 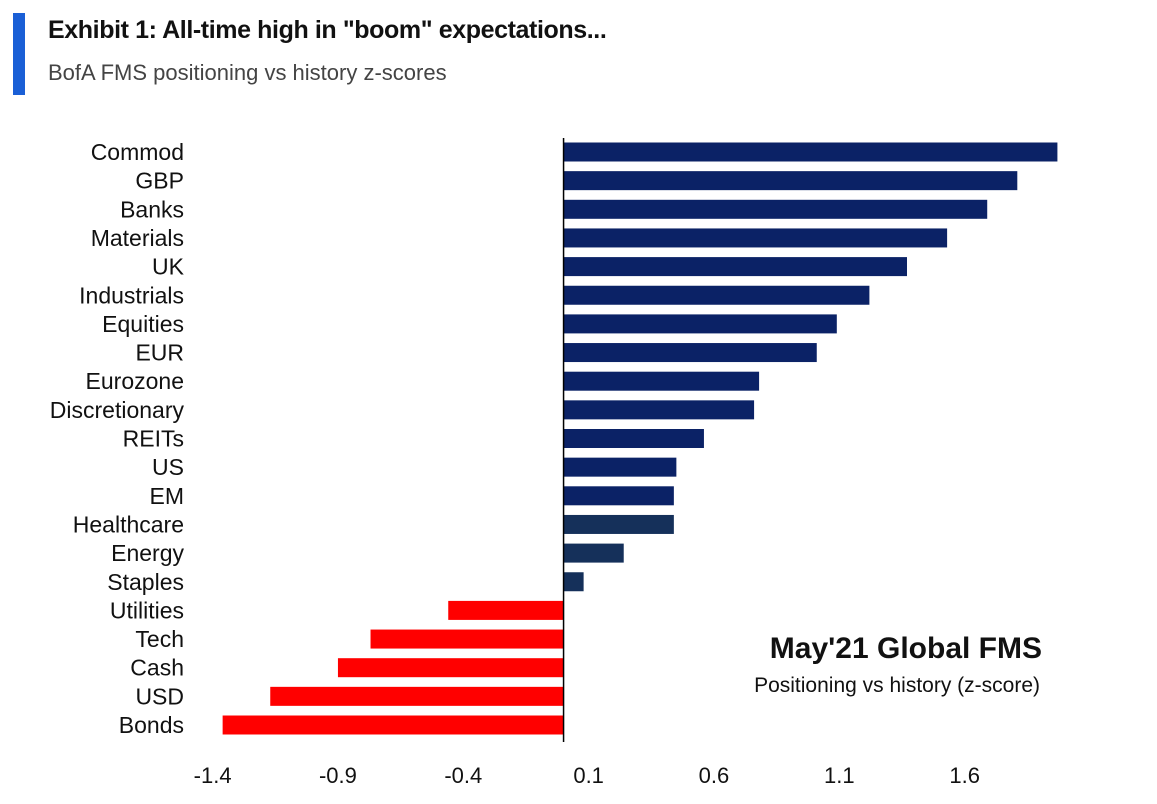 What do you see at coordinates (506, 610) in the screenshot?
I see `bar-utilities` at bounding box center [506, 610].